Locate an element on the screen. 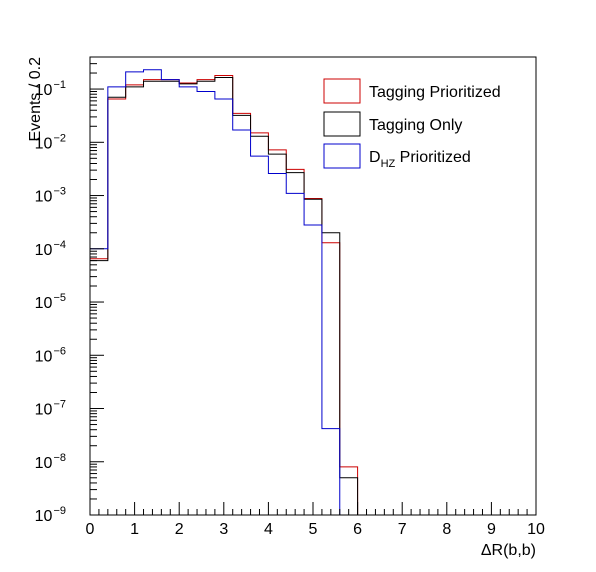 The width and height of the screenshot is (596, 572). legend-entry: DHZ Prioritized is located at coordinates (397, 156).